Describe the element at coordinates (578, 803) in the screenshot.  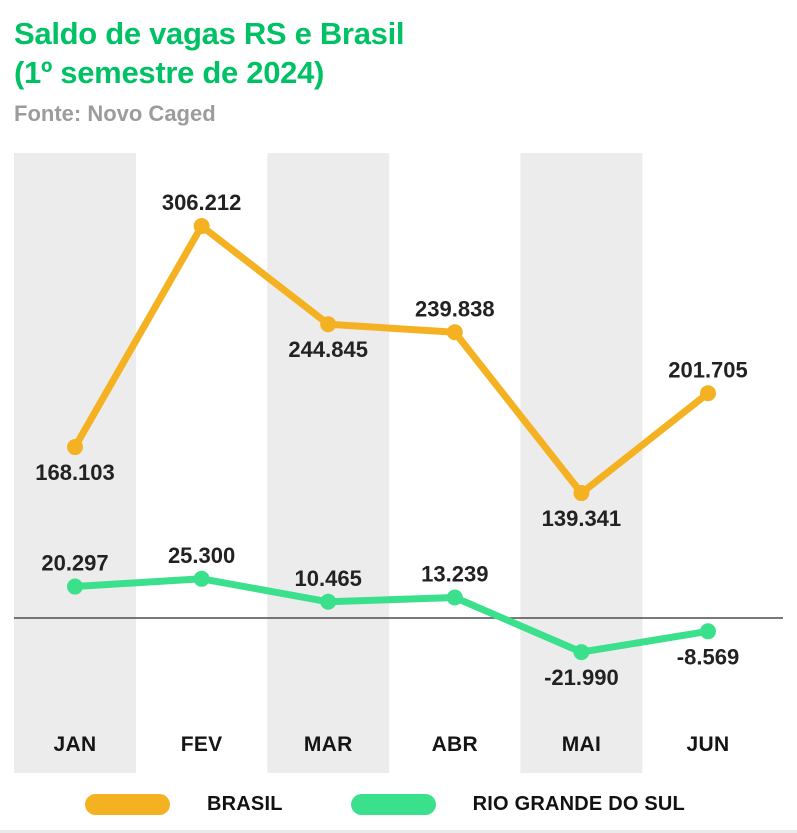
I see `legend-label-rio-grande-do-sul: RIO GRANDE DO SUL` at that location.